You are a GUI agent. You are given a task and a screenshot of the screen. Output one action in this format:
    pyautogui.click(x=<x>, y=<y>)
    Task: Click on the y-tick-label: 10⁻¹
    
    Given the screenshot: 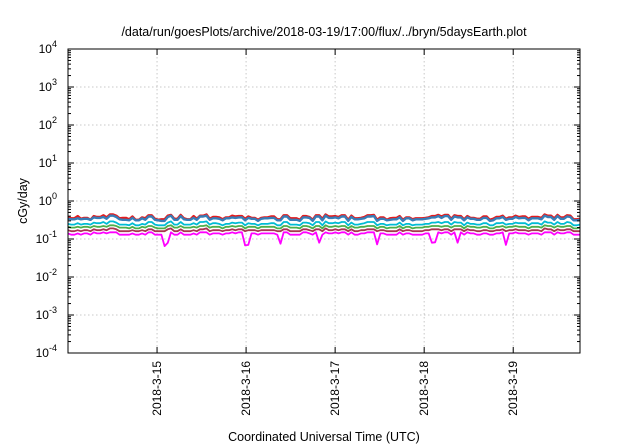 What is the action you would take?
    pyautogui.click(x=46, y=237)
    